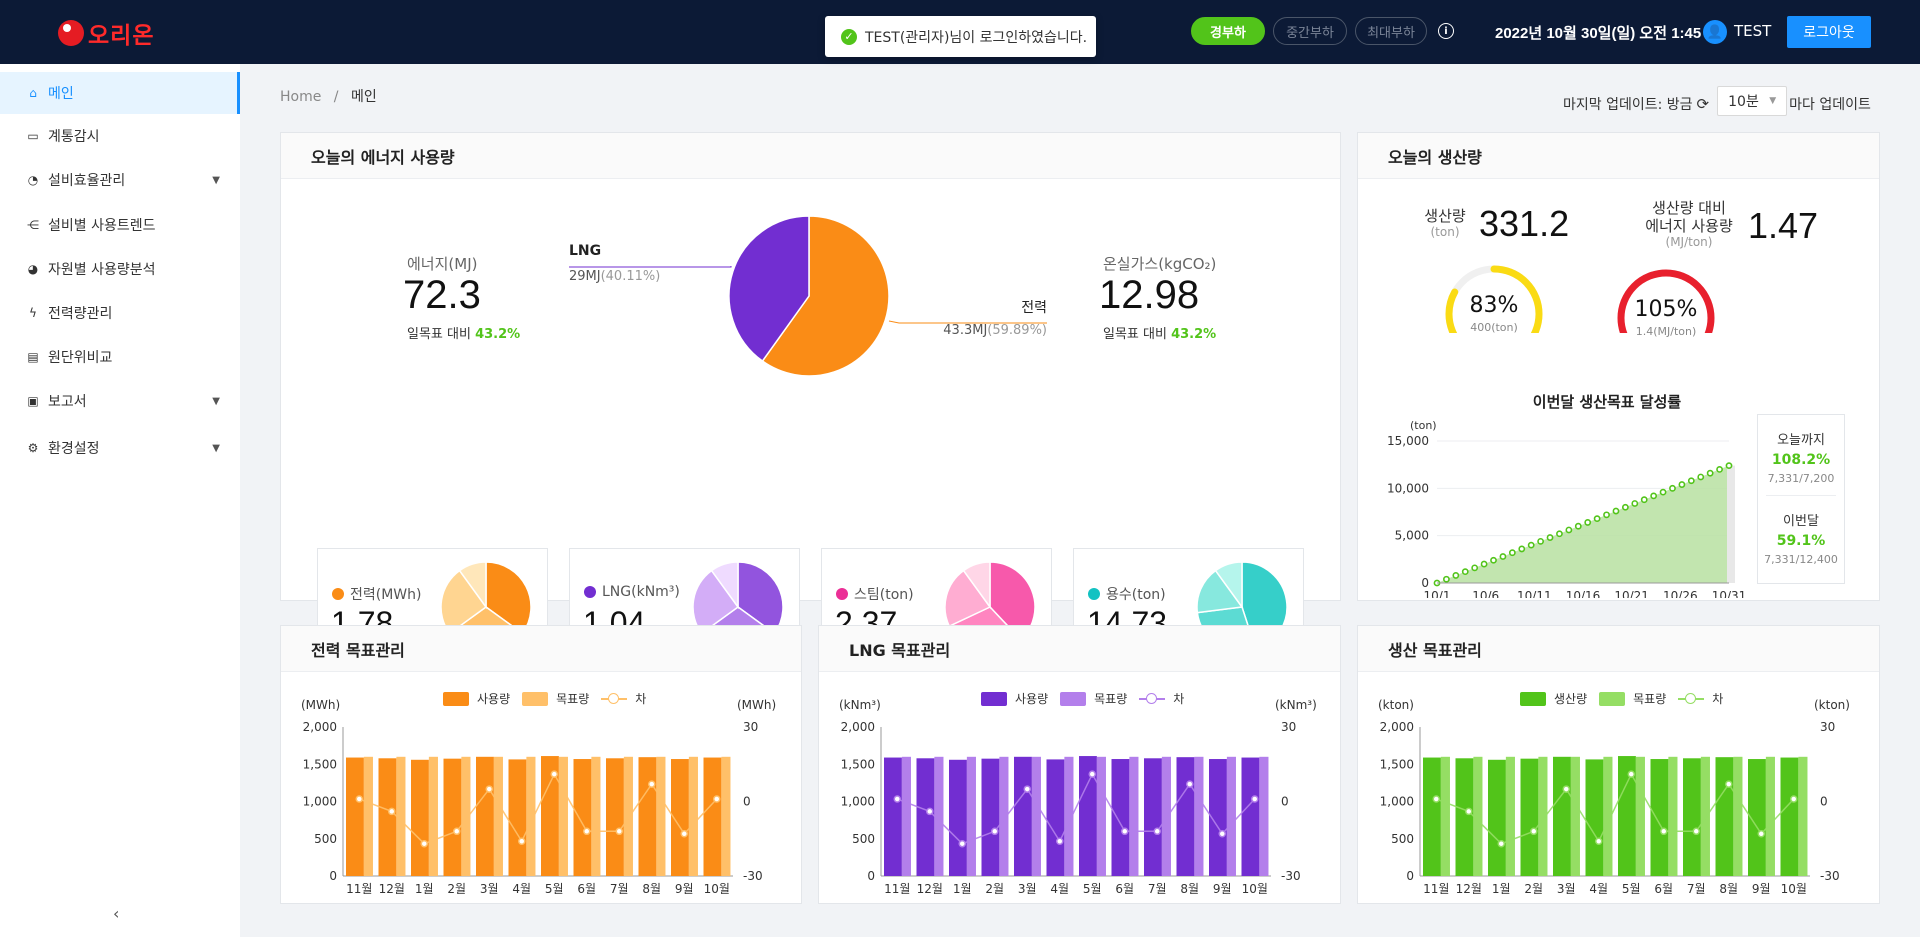 This screenshot has width=1920, height=937. Describe the element at coordinates (1829, 32) in the screenshot. I see `logout-button: 로그아웃` at that location.